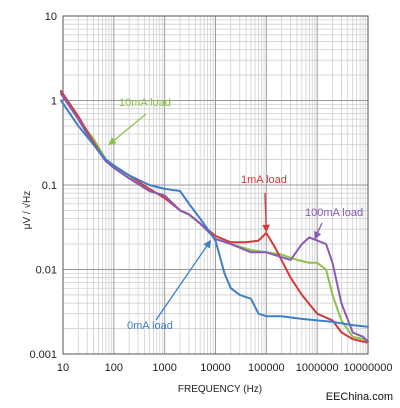 The height and width of the screenshot is (408, 400). What do you see at coordinates (51, 17) in the screenshot?
I see `y-tick-label: 10` at bounding box center [51, 17].